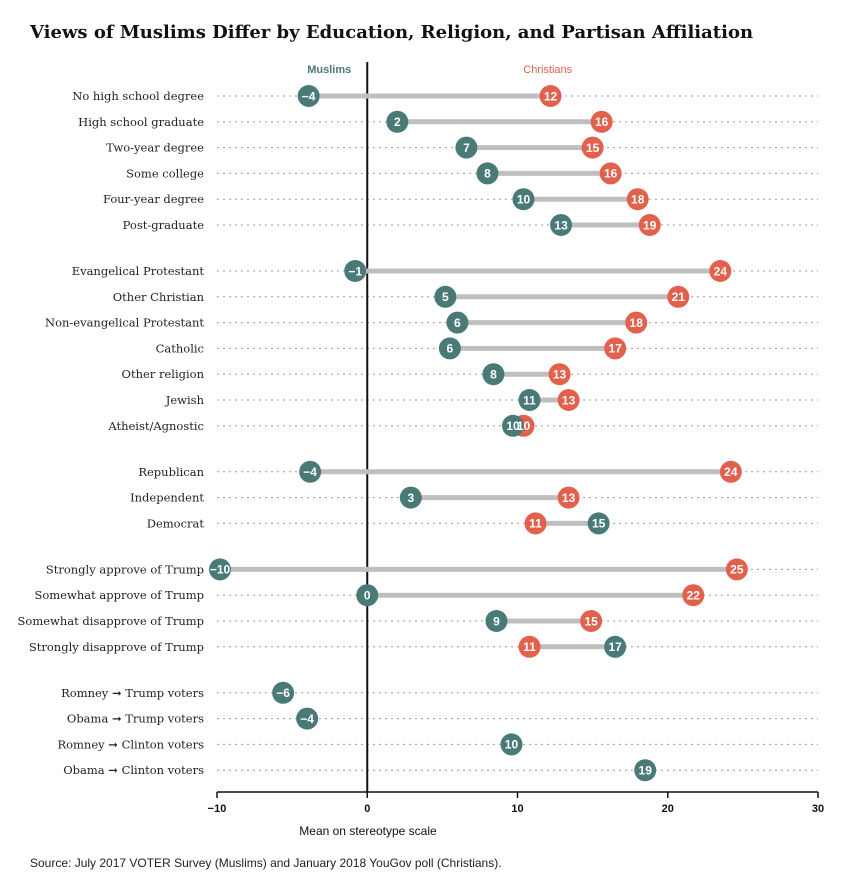 The image size is (846, 892). What do you see at coordinates (130, 744) in the screenshot?
I see `category-label: Romney ➞ Clinton voters` at bounding box center [130, 744].